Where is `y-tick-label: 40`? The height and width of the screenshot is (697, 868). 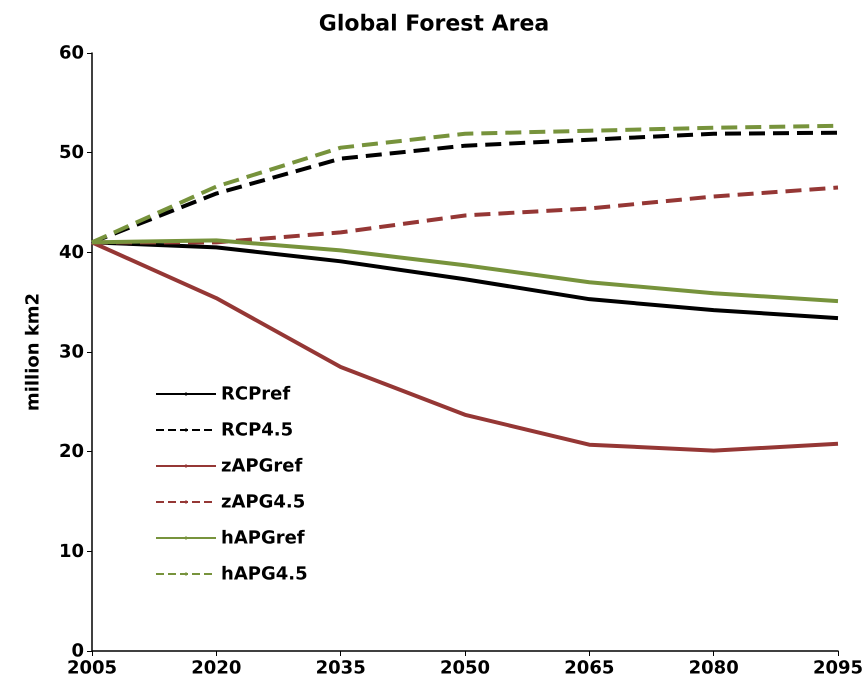
y-tick-label: 40 is located at coordinates (71, 252).